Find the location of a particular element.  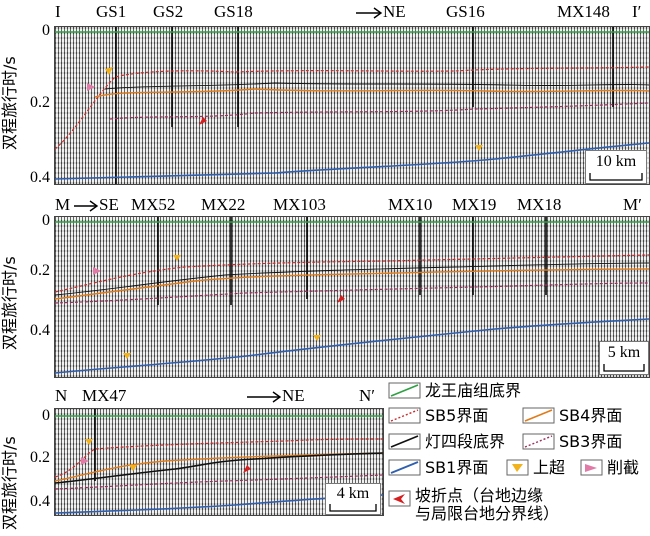

legend-swatch-sb3 is located at coordinates (538, 441).